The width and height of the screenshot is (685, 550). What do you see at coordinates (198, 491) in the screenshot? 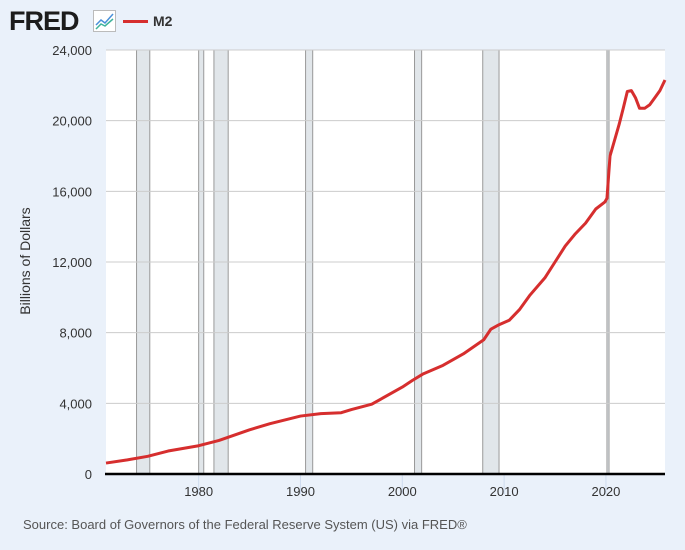
I see `x-tick-label: 1980` at bounding box center [198, 491].